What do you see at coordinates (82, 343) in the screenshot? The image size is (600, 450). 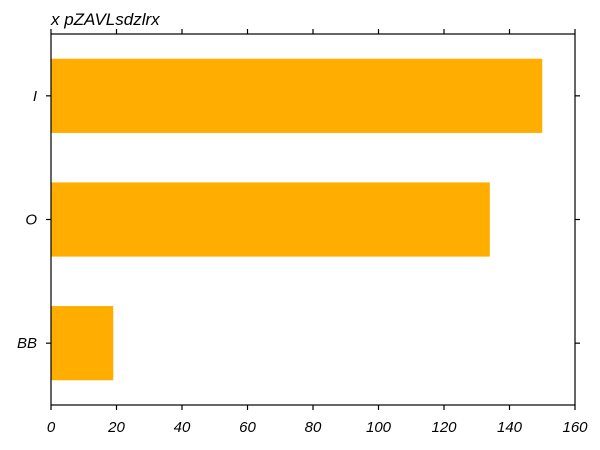 I see `bar-bb` at bounding box center [82, 343].